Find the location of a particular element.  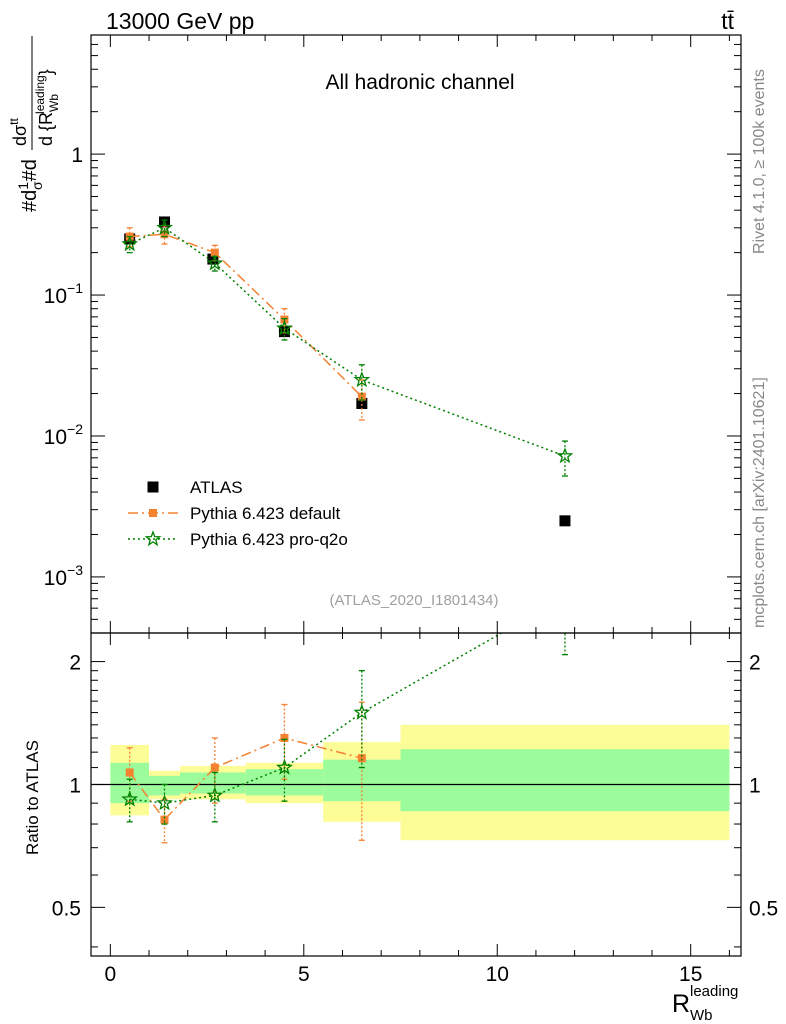

xlabel-sub: Wb is located at coordinates (701, 1015).